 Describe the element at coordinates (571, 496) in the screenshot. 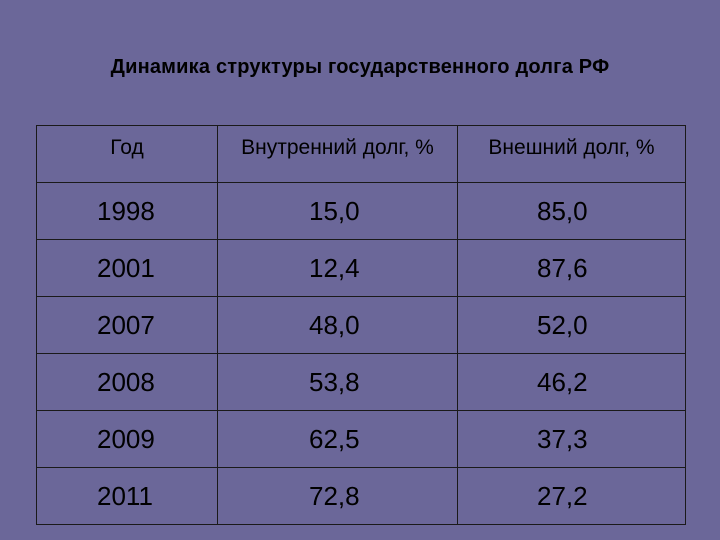

I see `external-debt-cell: 27,2` at that location.